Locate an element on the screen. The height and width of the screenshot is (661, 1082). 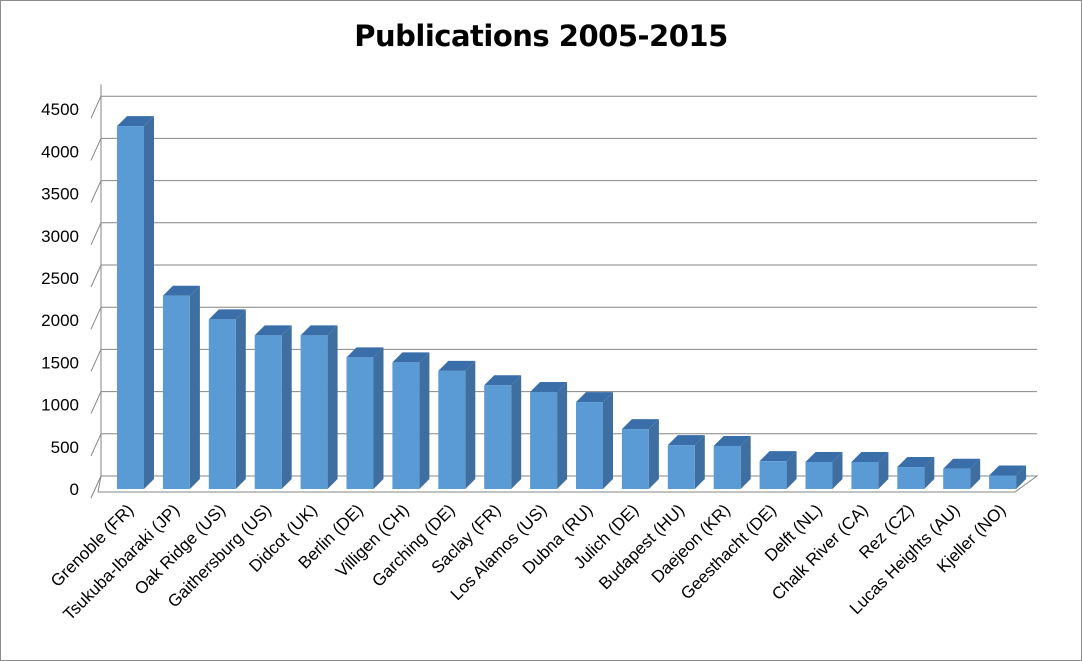
y-tick-label: 3500 is located at coordinates (60, 194).